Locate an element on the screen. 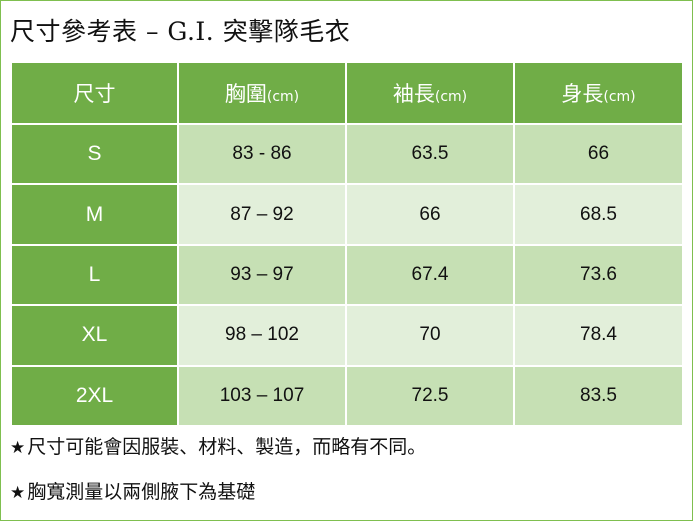  page-title: 尺寸參考表 – G.I. 突擊隊毛衣 is located at coordinates (180, 31).